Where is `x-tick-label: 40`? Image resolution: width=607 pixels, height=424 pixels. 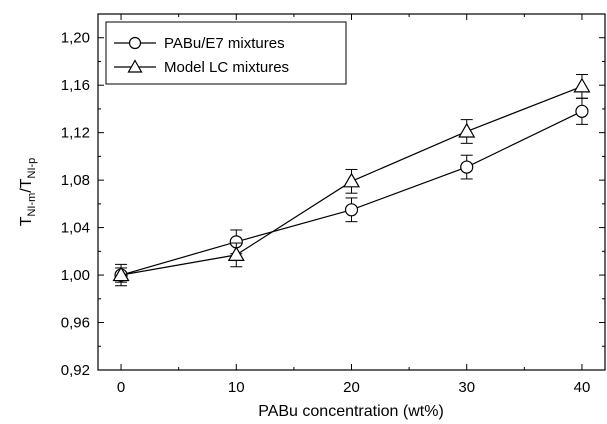 x-tick-label: 40 is located at coordinates (582, 387).